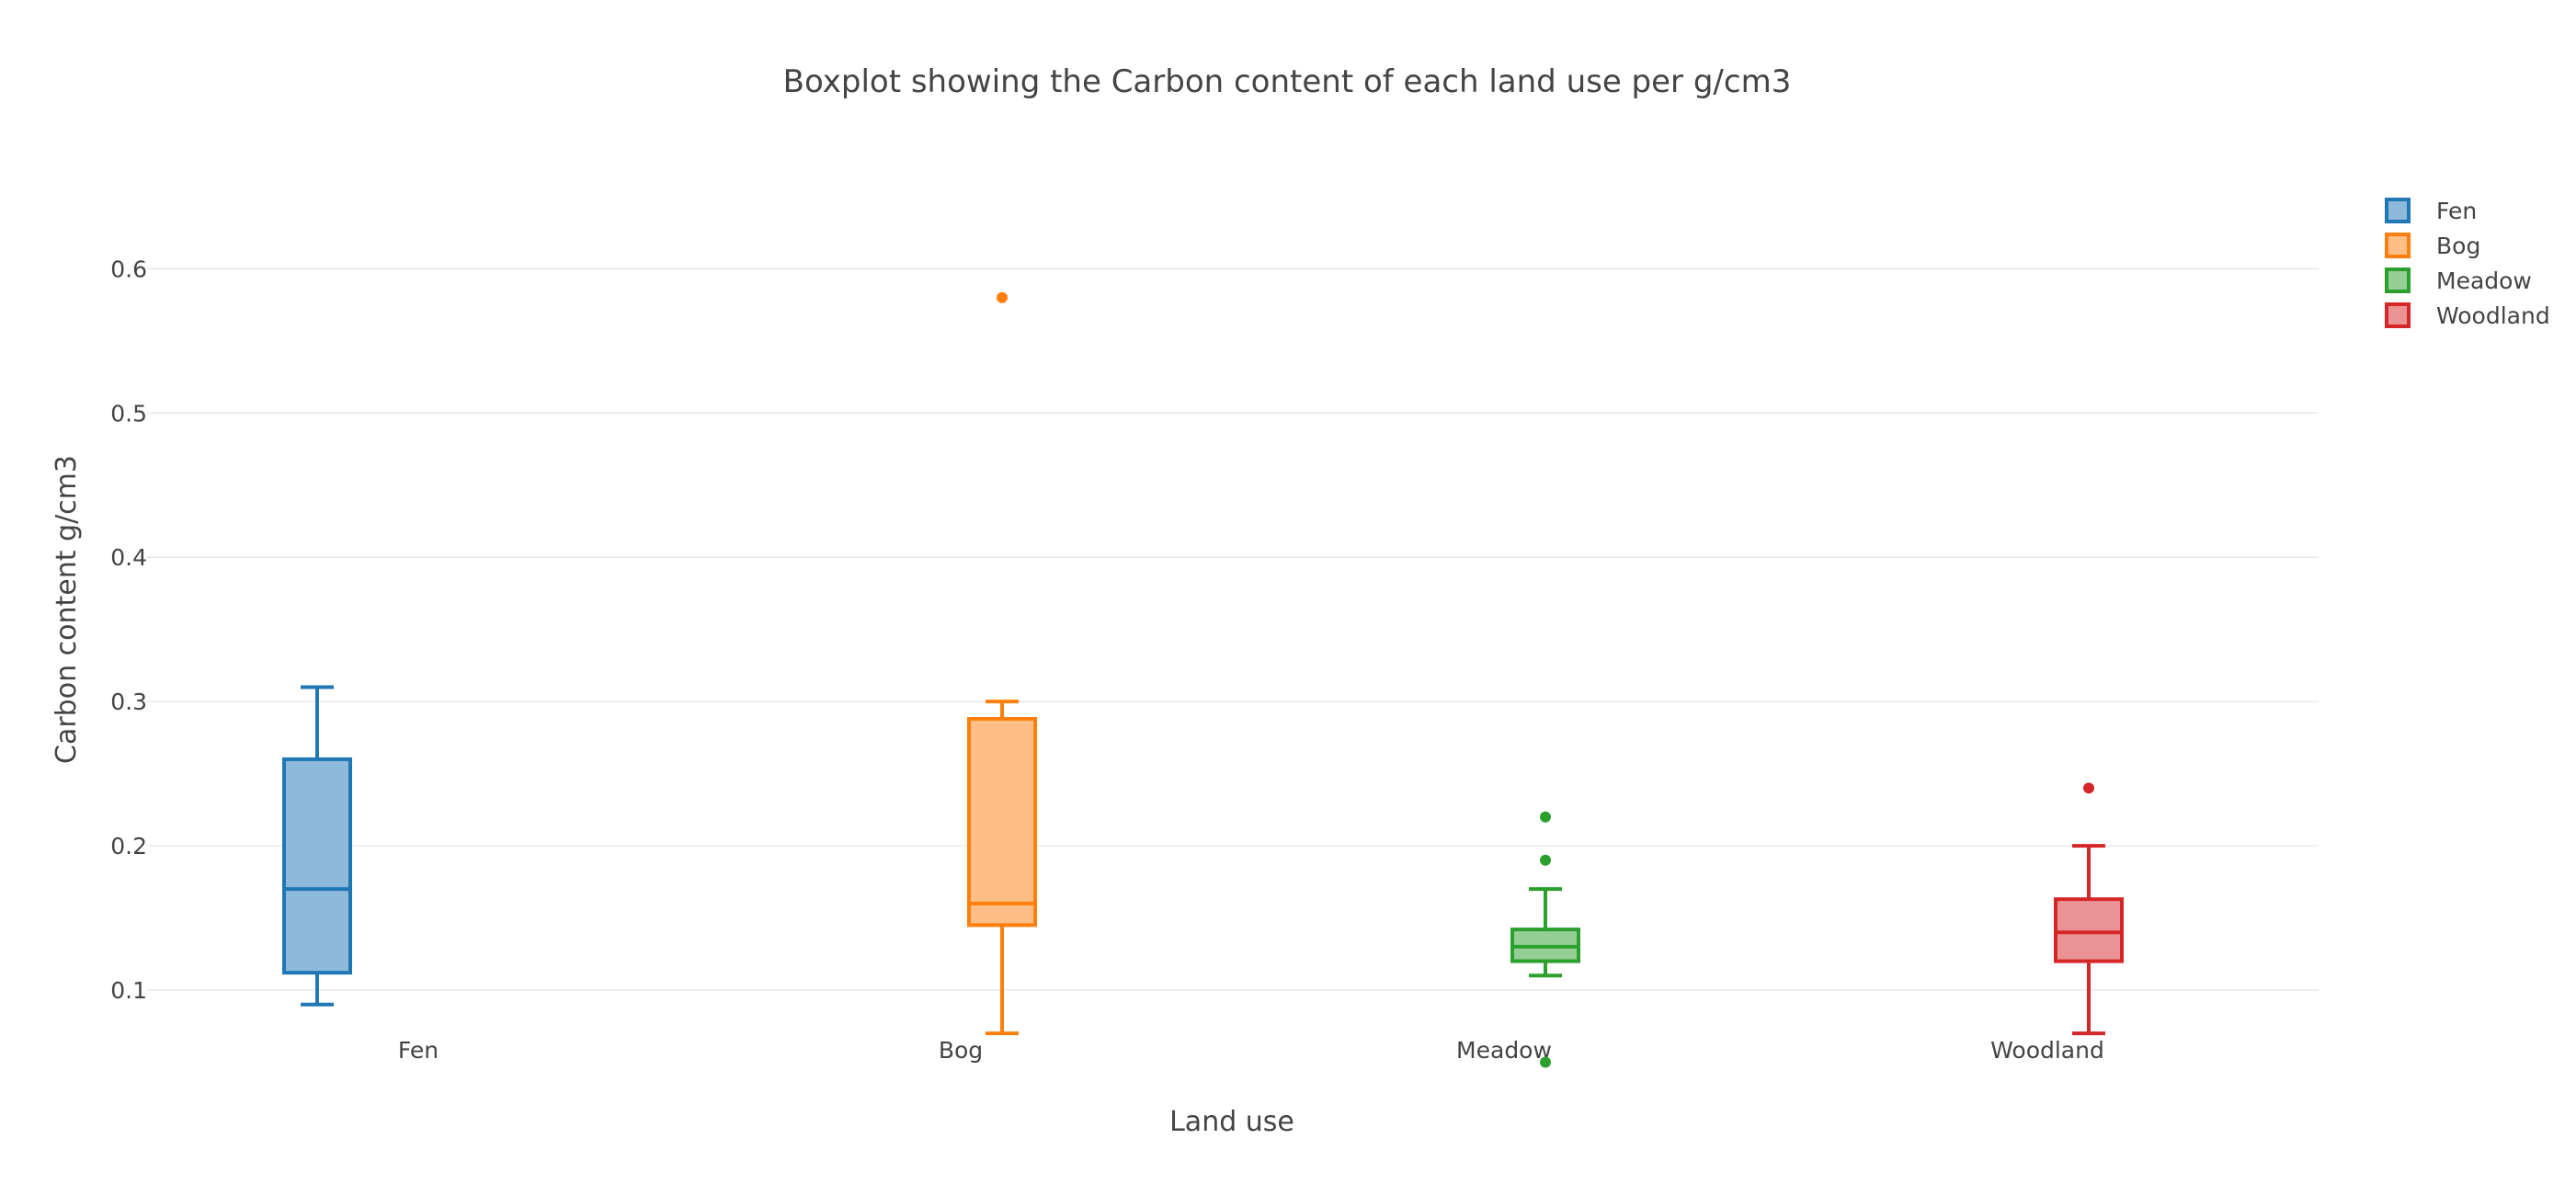 Image resolution: width=2576 pixels, height=1184 pixels. I want to click on x-axis-ticks: Fen Bog Meadow Woodland, so click(1251, 1050).